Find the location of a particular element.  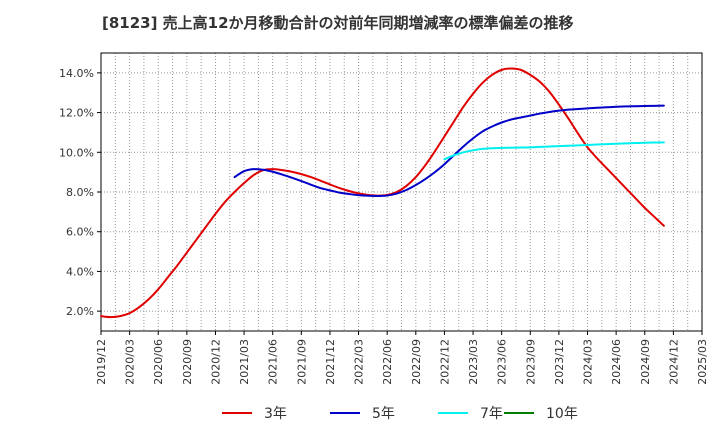

x-tick-label: 2021/06 is located at coordinates (273, 362).